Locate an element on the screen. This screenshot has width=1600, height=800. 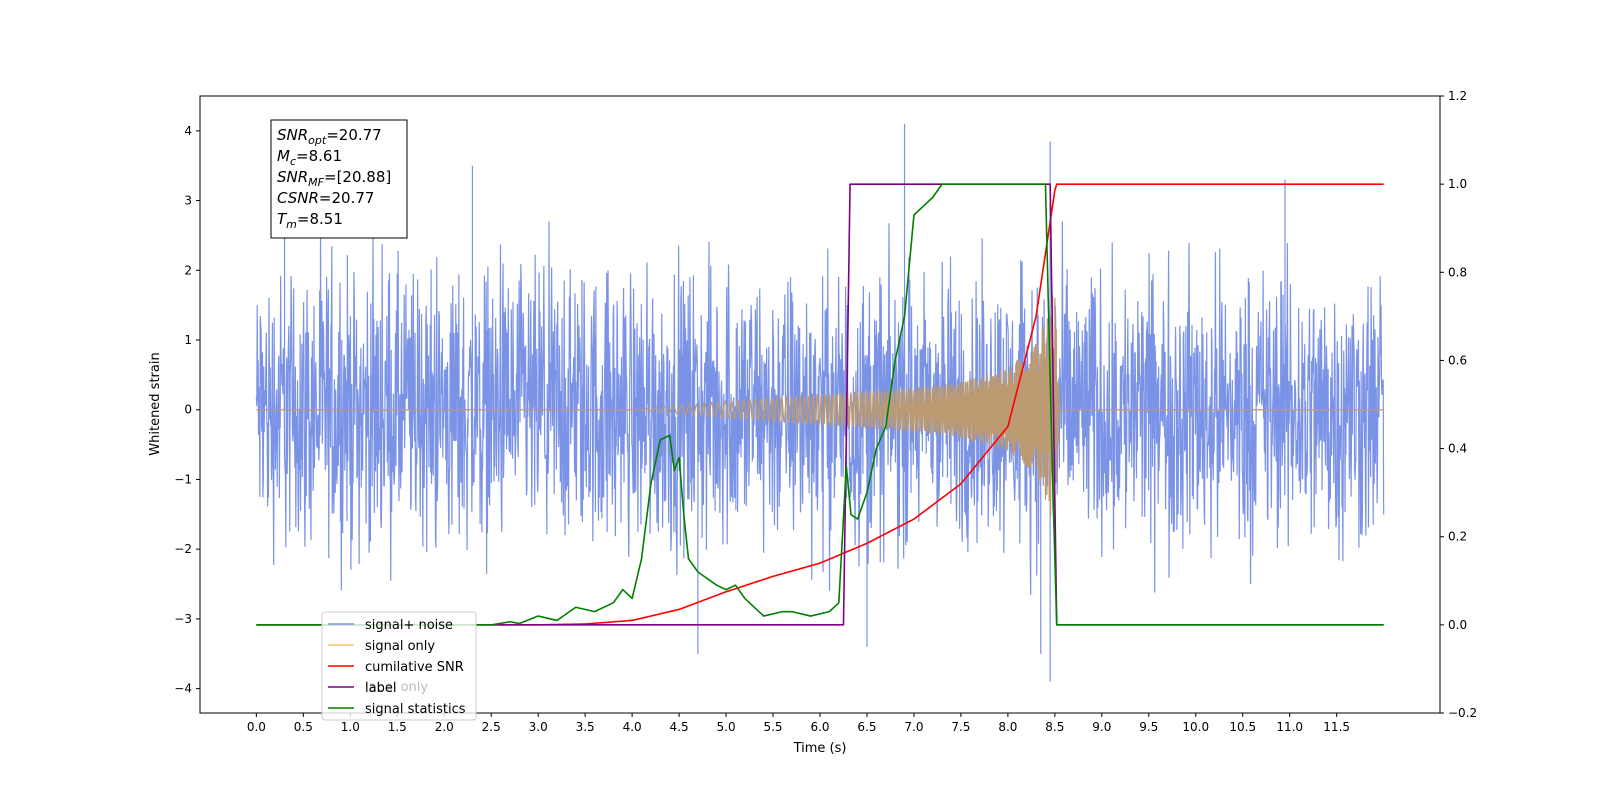
x-tick-label: 11.0 is located at coordinates (1289, 727).